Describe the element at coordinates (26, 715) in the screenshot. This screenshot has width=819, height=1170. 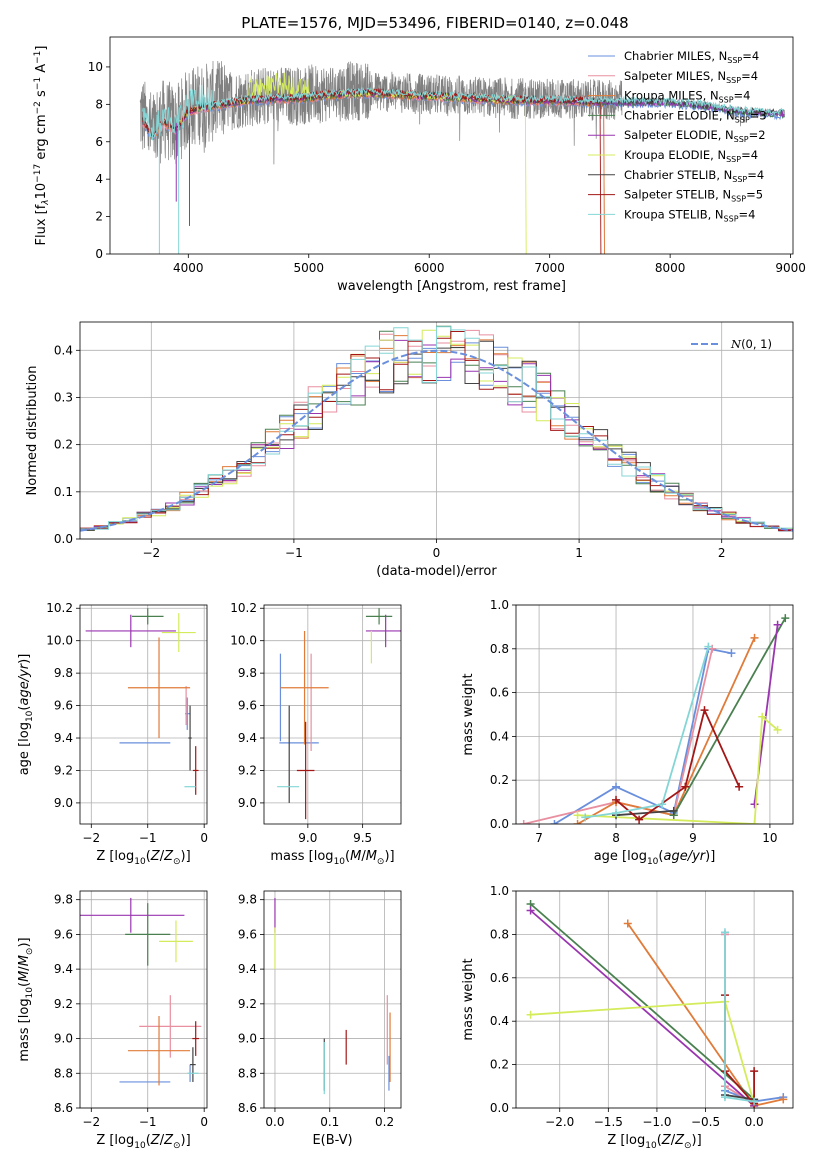
I see `y-axis-label: age [log10(age/yr)]` at that location.